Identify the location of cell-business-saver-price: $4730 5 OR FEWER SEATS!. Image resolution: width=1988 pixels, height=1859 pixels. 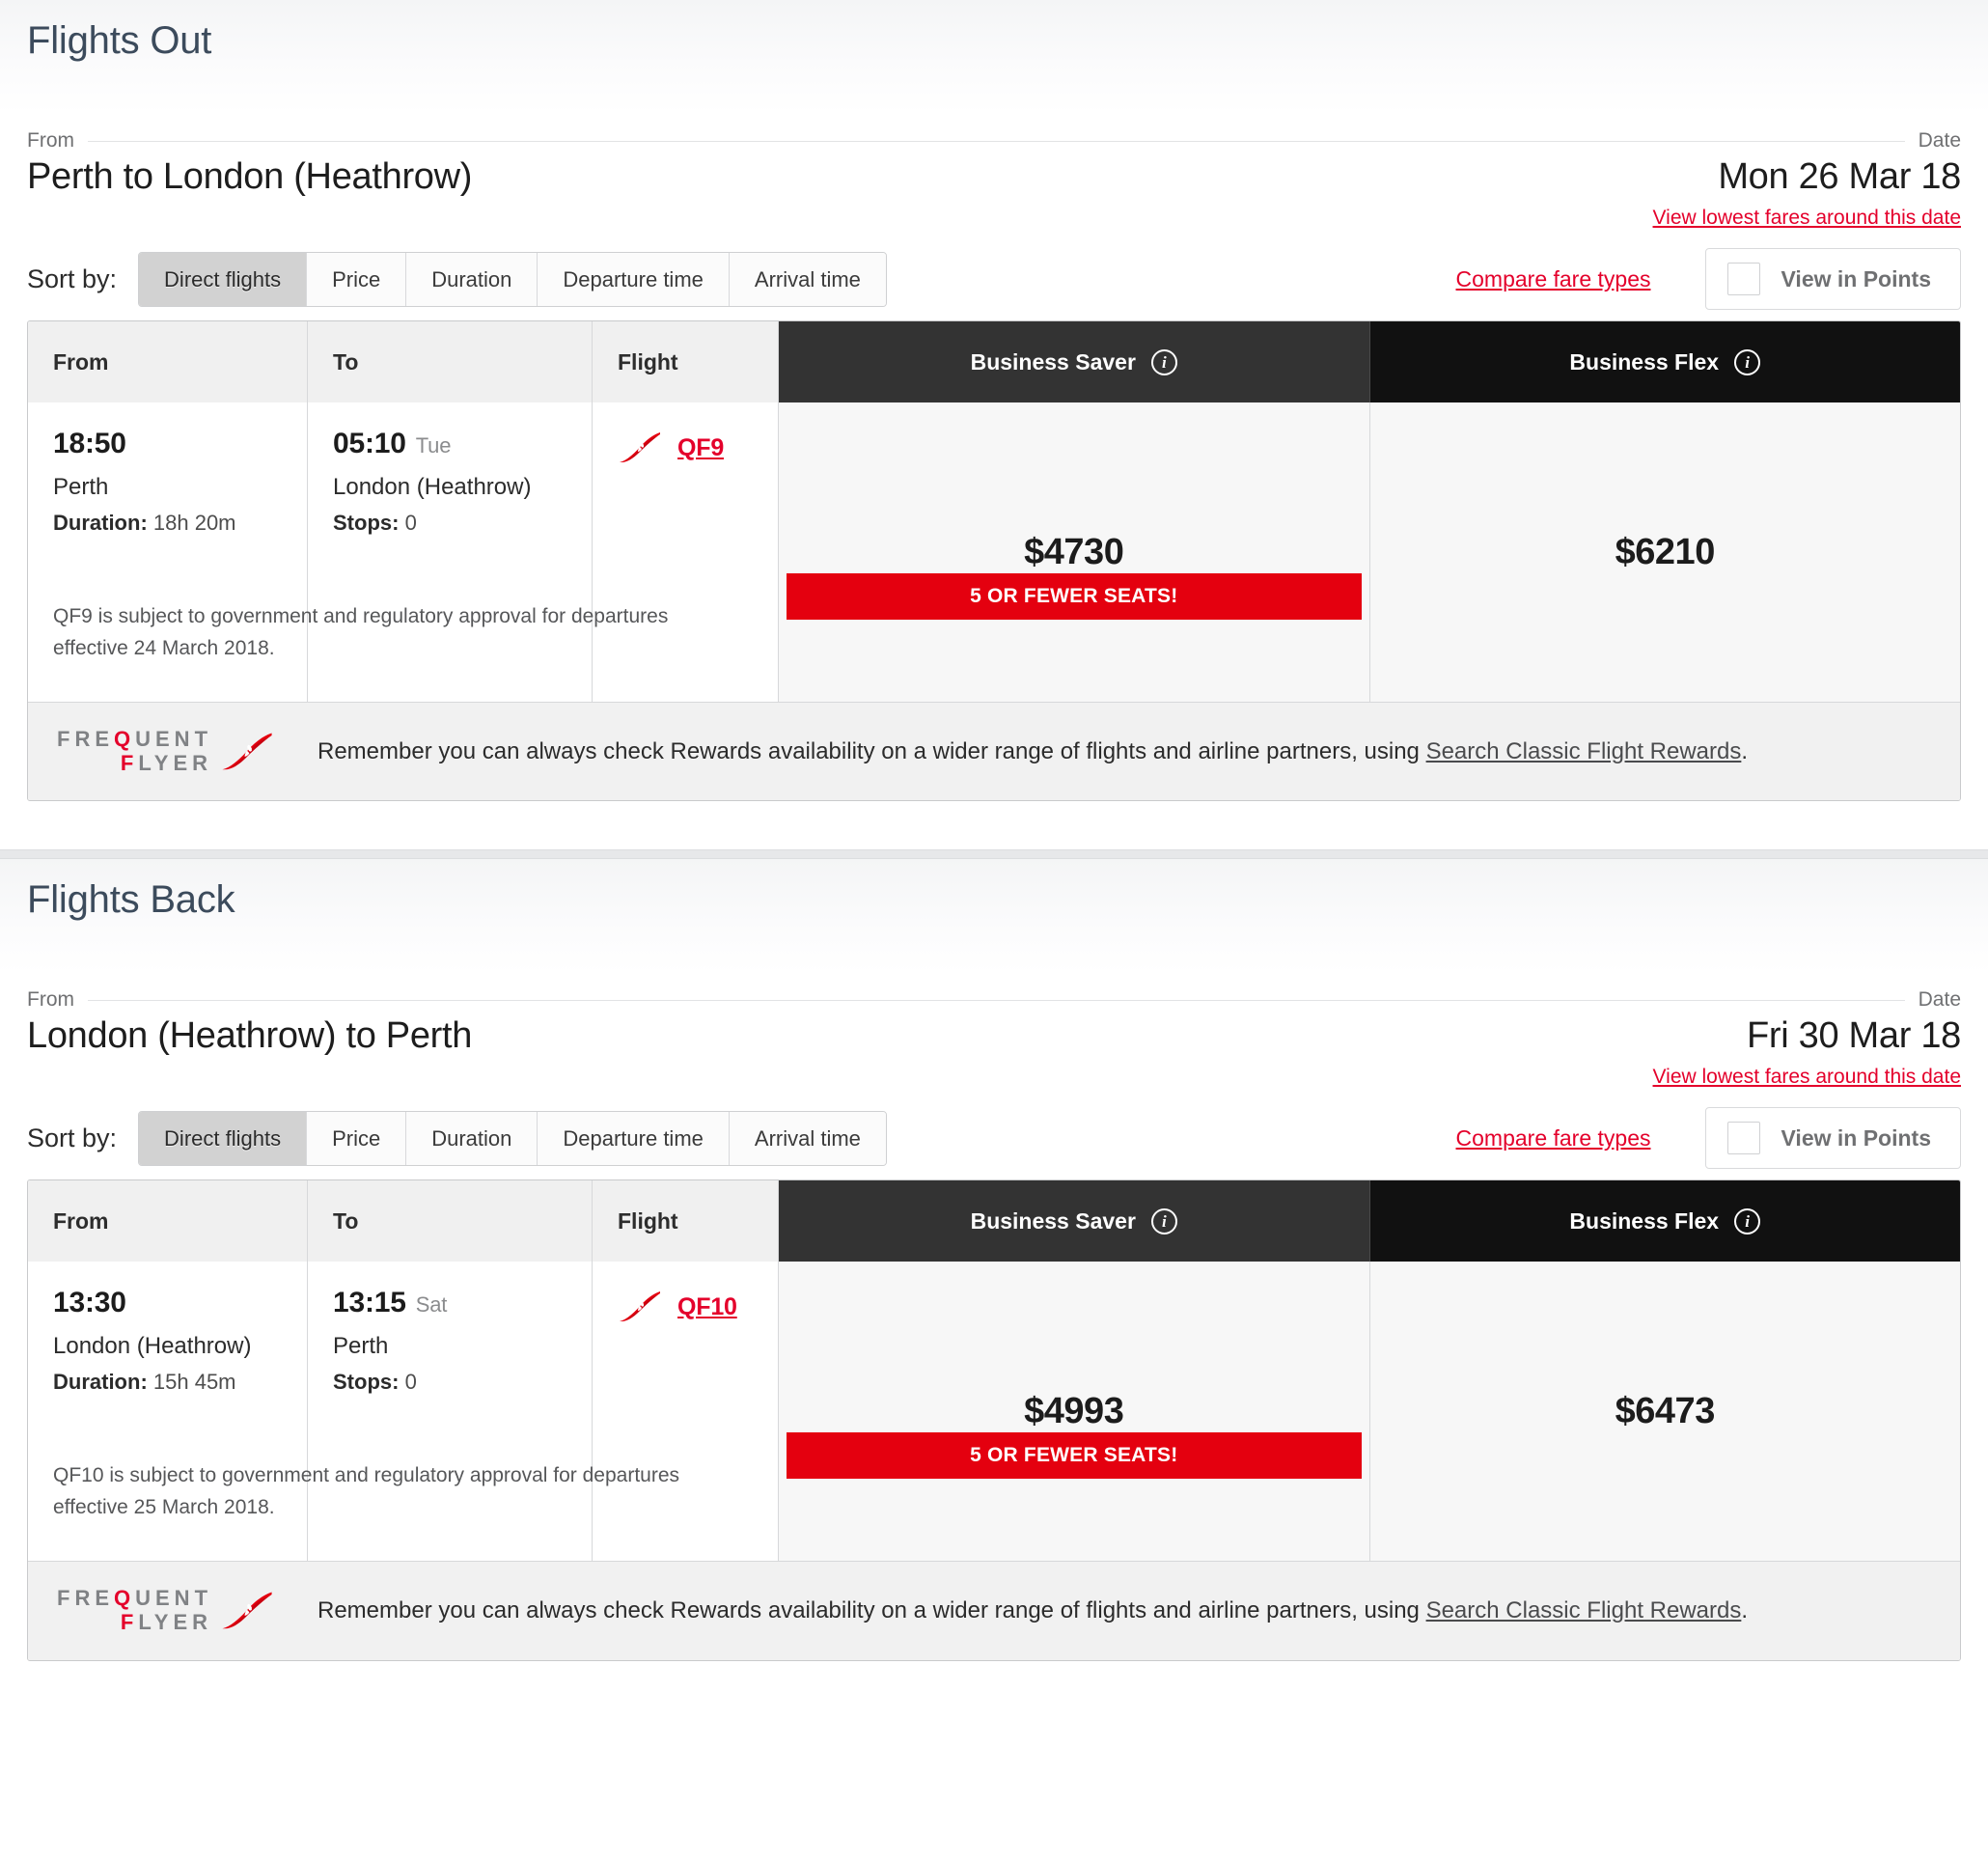
(1074, 552).